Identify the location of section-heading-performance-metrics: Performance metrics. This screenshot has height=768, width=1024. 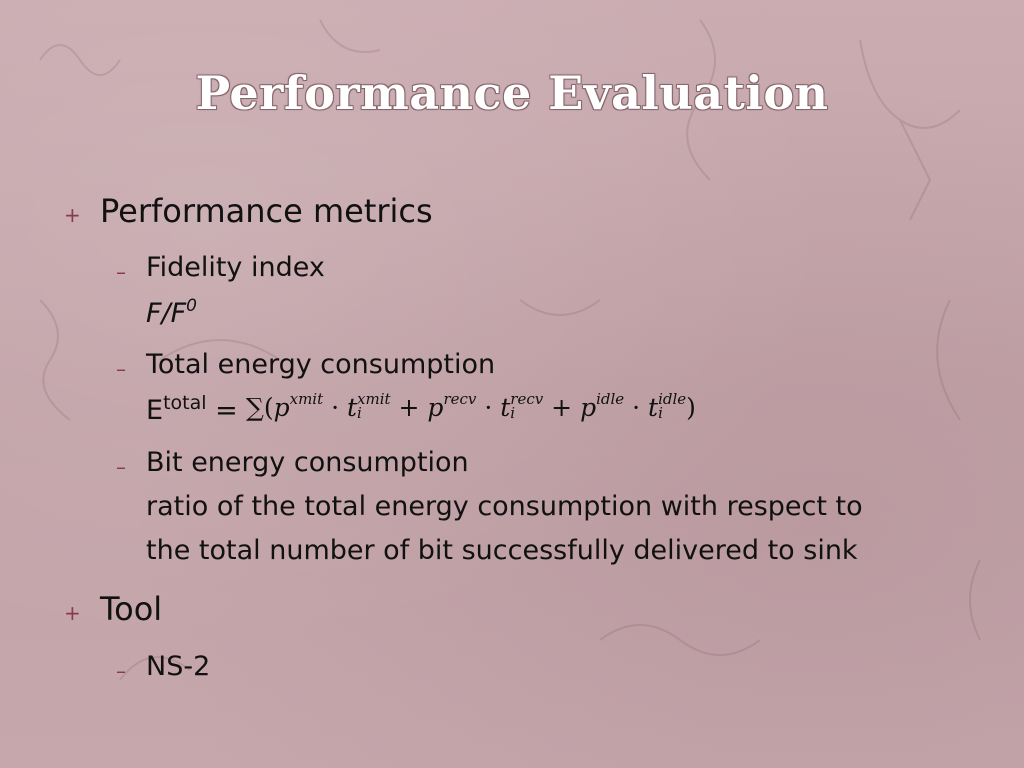
(266, 211).